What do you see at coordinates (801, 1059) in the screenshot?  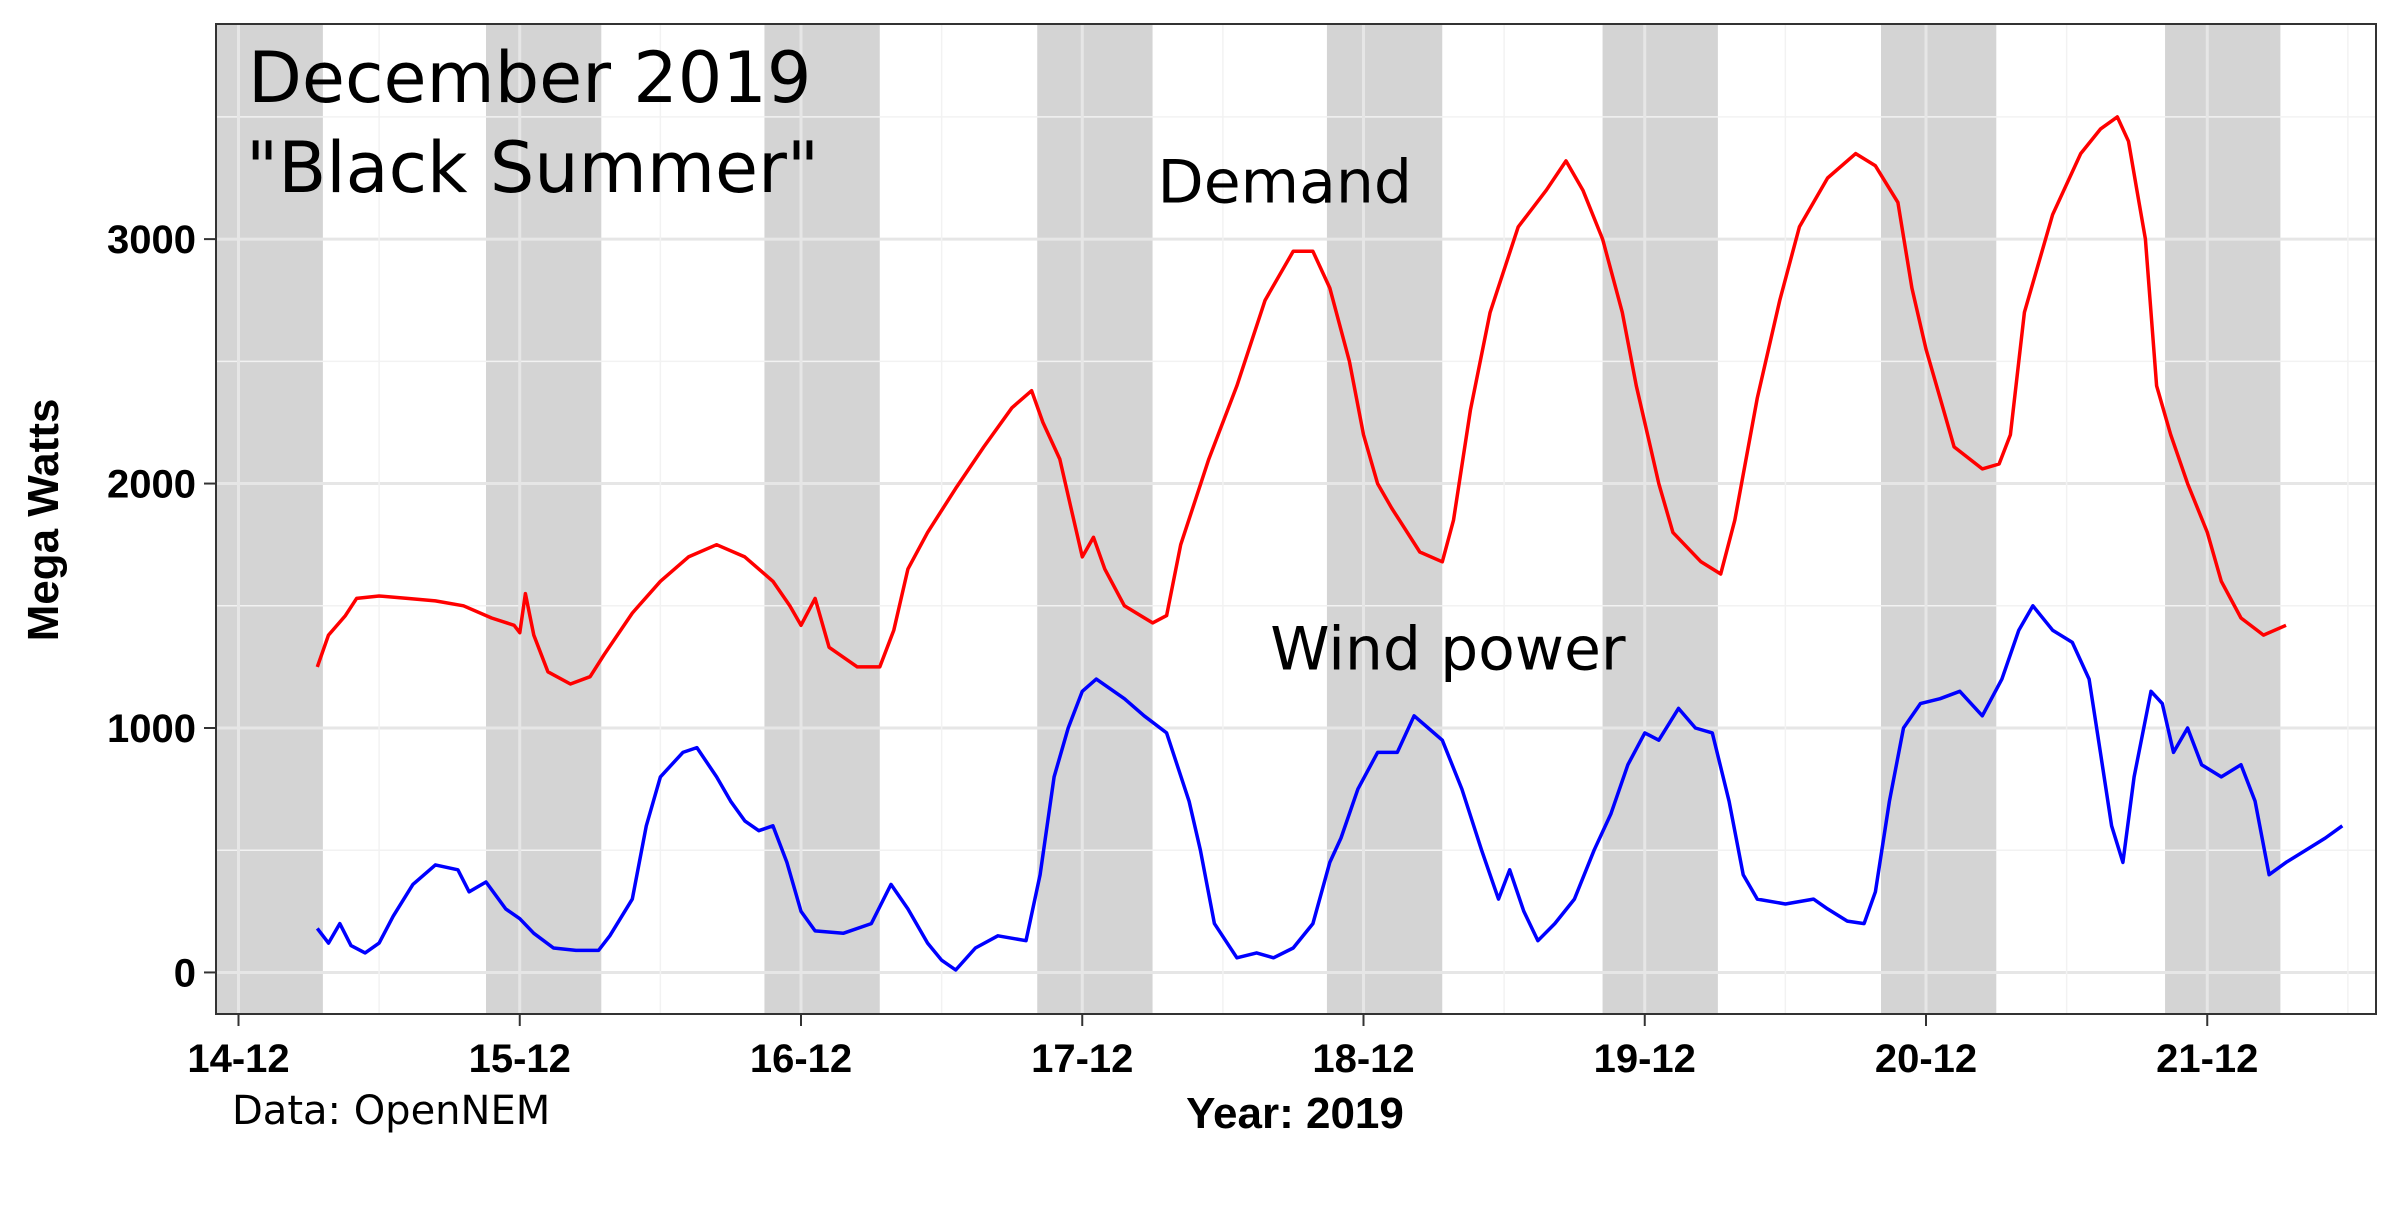 I see `x-tick-label: 16-12` at bounding box center [801, 1059].